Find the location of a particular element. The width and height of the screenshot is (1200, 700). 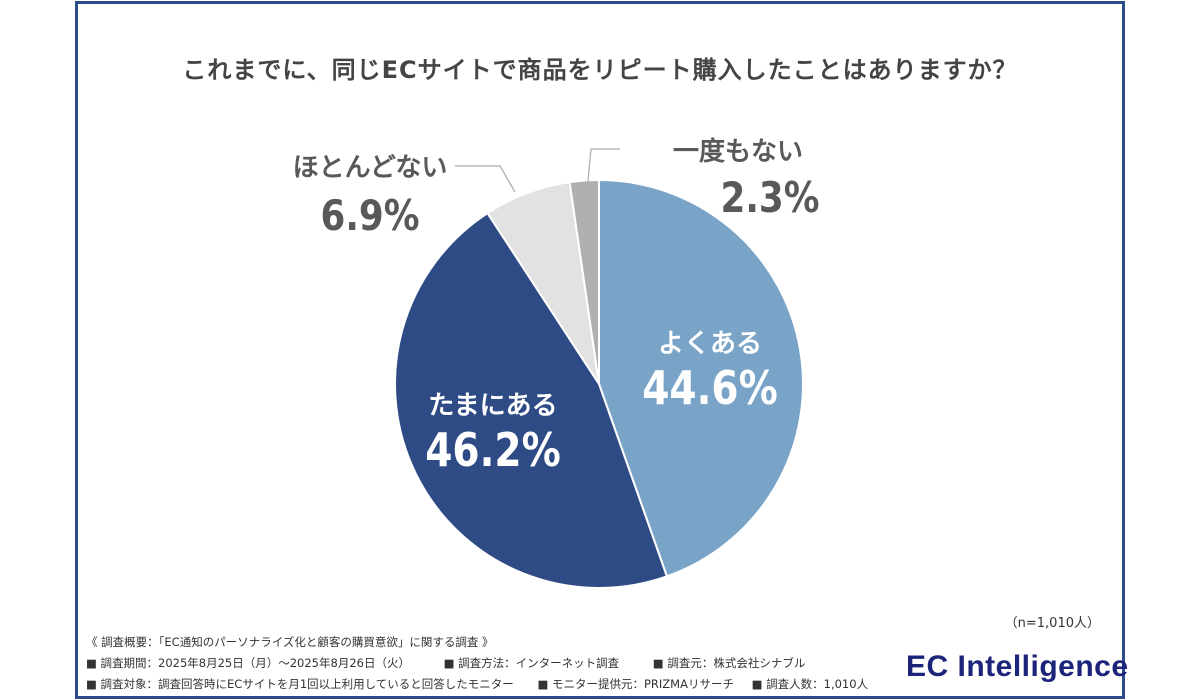

survey-method: ■ 調査方法：インターネット調査 is located at coordinates (531, 663).